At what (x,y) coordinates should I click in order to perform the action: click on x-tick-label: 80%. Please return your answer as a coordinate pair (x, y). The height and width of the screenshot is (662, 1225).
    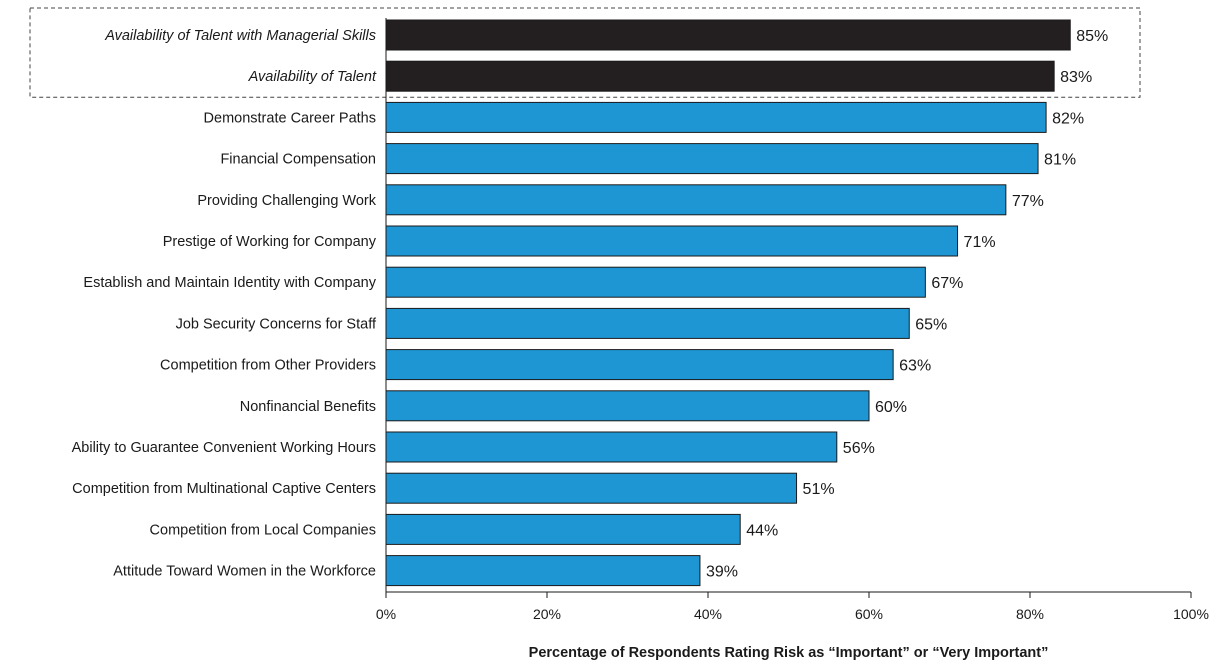
    Looking at the image, I should click on (1030, 614).